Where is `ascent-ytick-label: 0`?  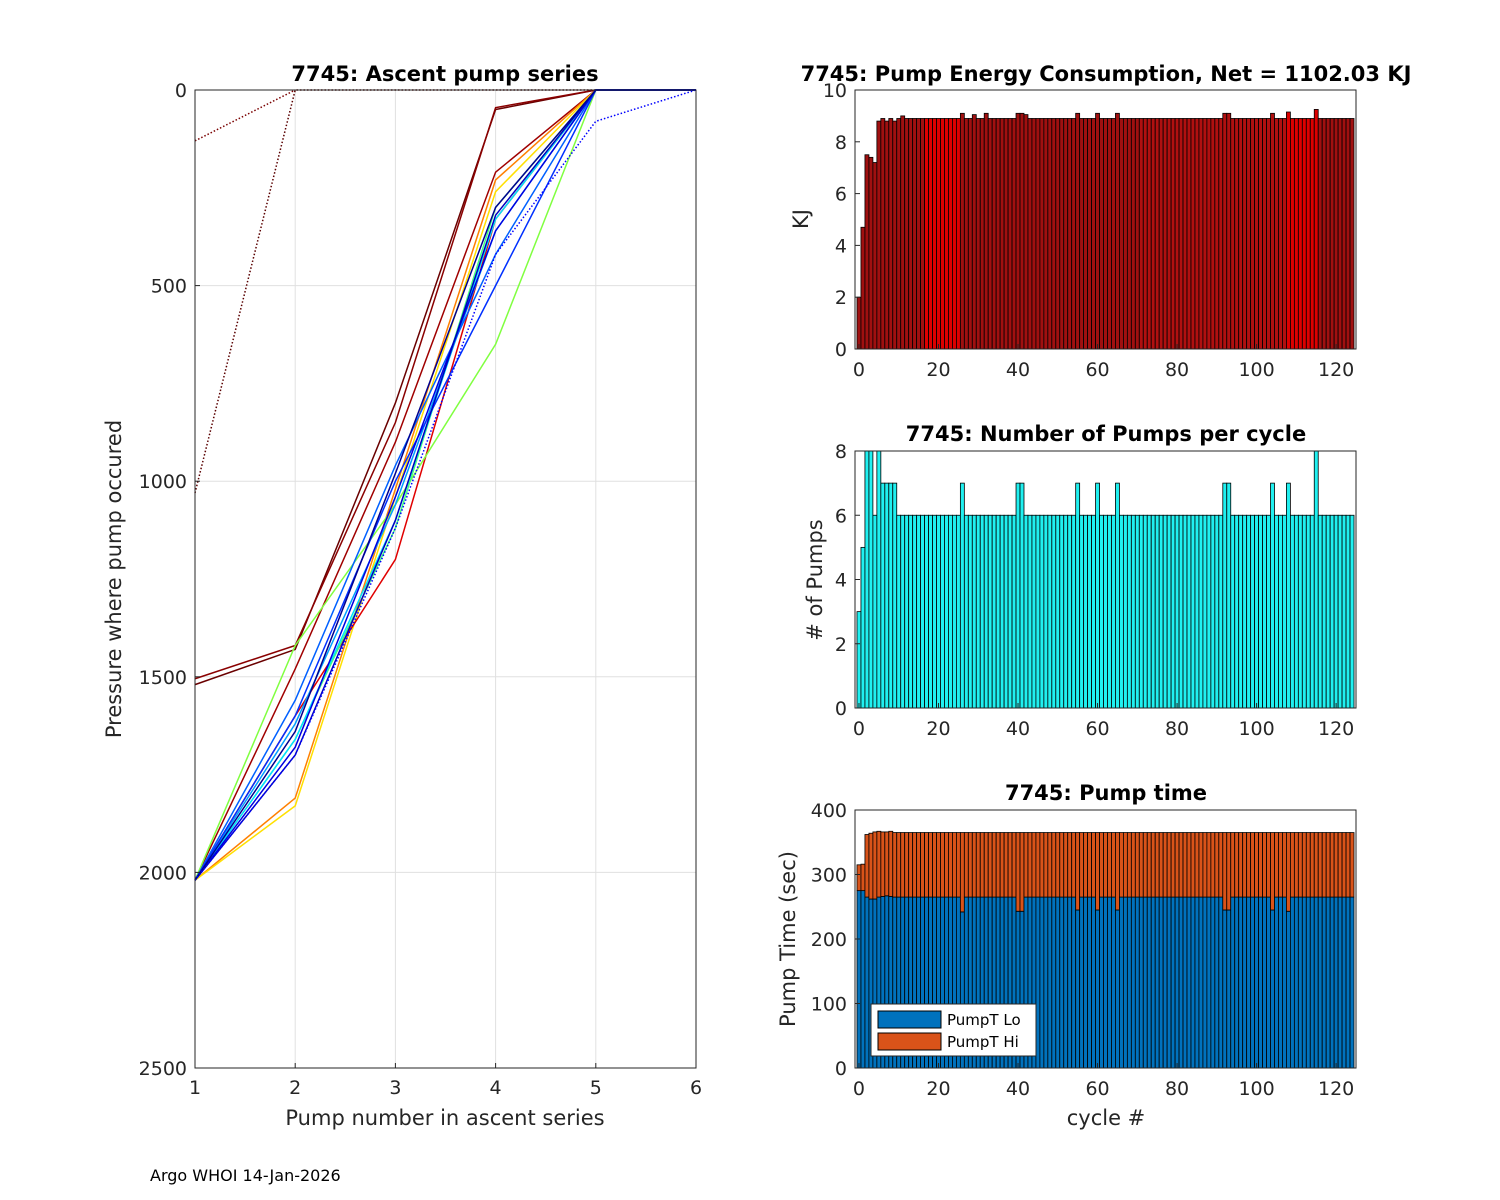 ascent-ytick-label: 0 is located at coordinates (181, 91).